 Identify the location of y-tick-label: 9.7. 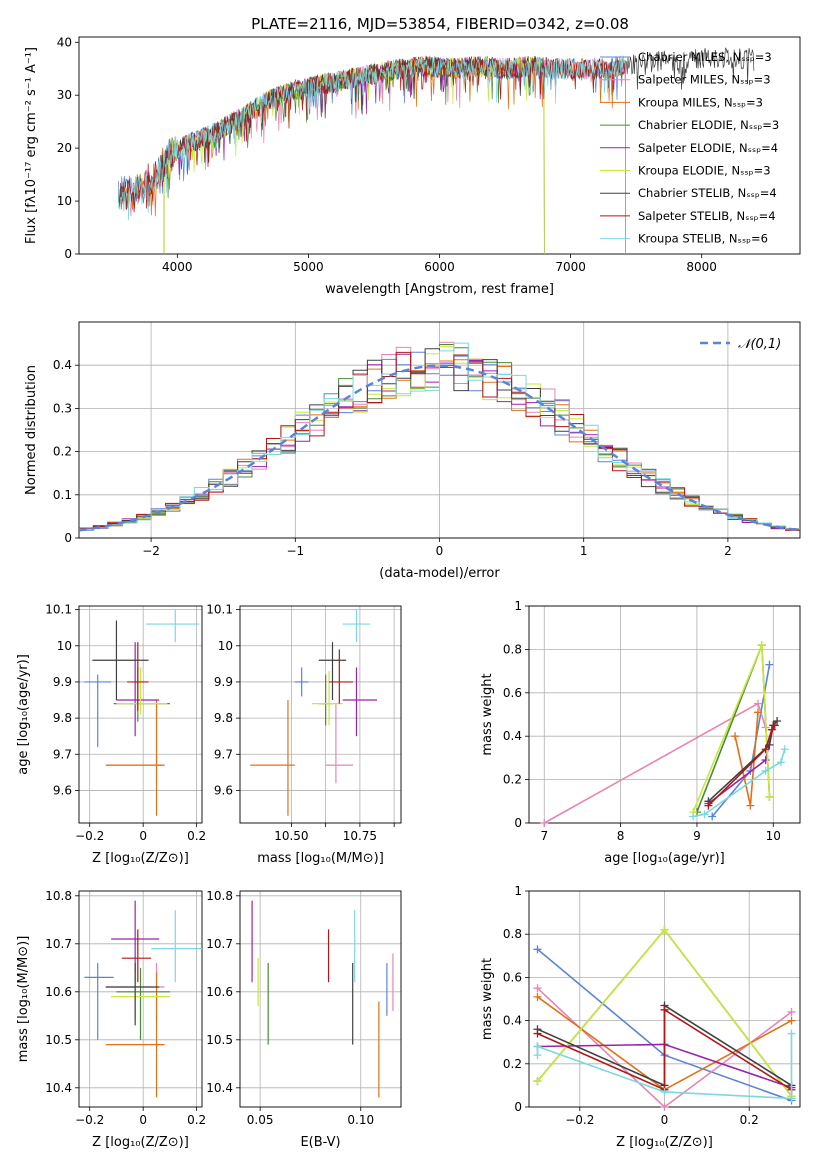
(223, 754).